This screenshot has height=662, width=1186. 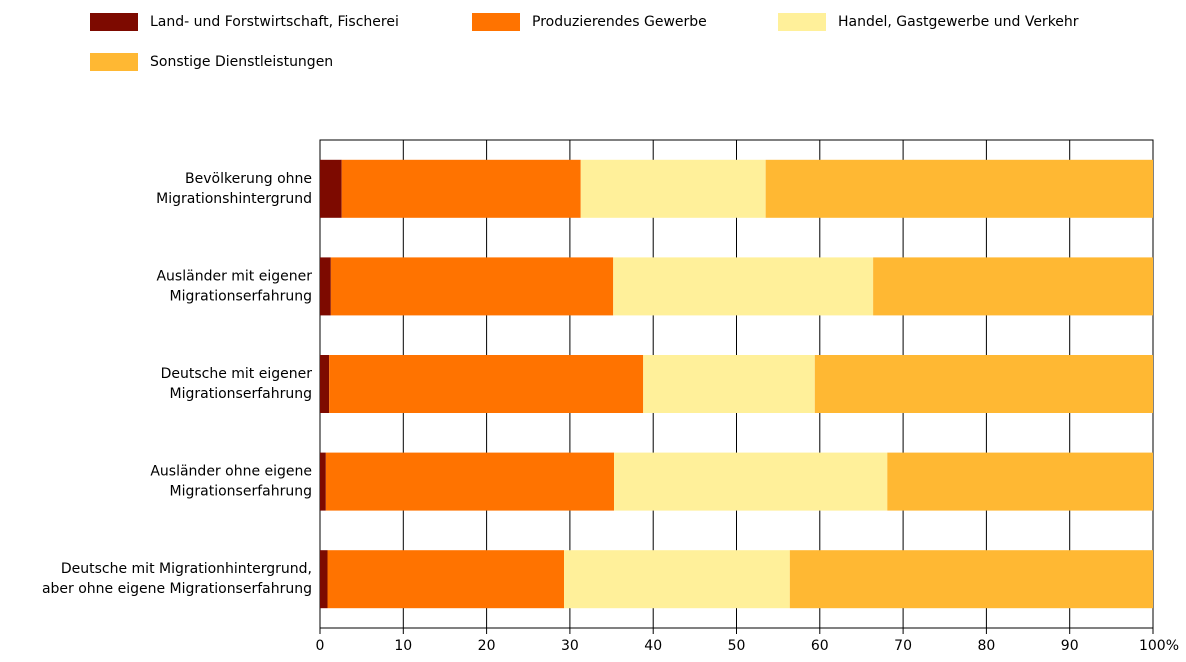 What do you see at coordinates (231, 472) in the screenshot?
I see `y-tick-label-line: Ausländer ohne eigene` at bounding box center [231, 472].